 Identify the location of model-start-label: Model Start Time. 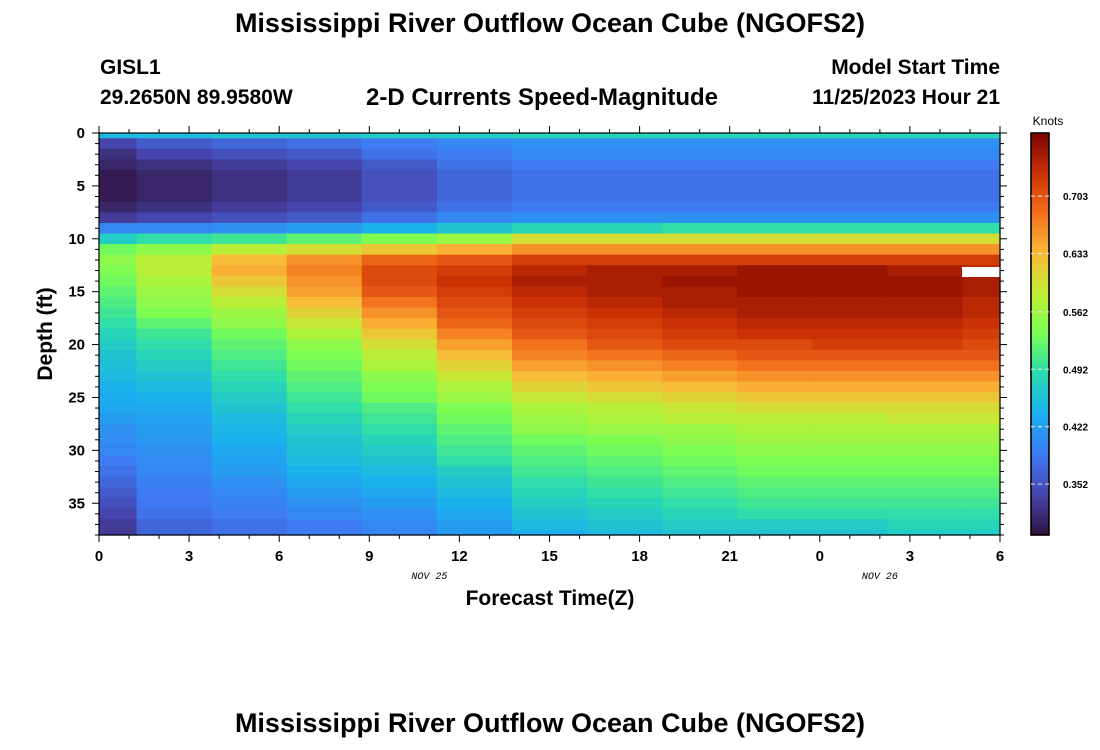
(915, 67).